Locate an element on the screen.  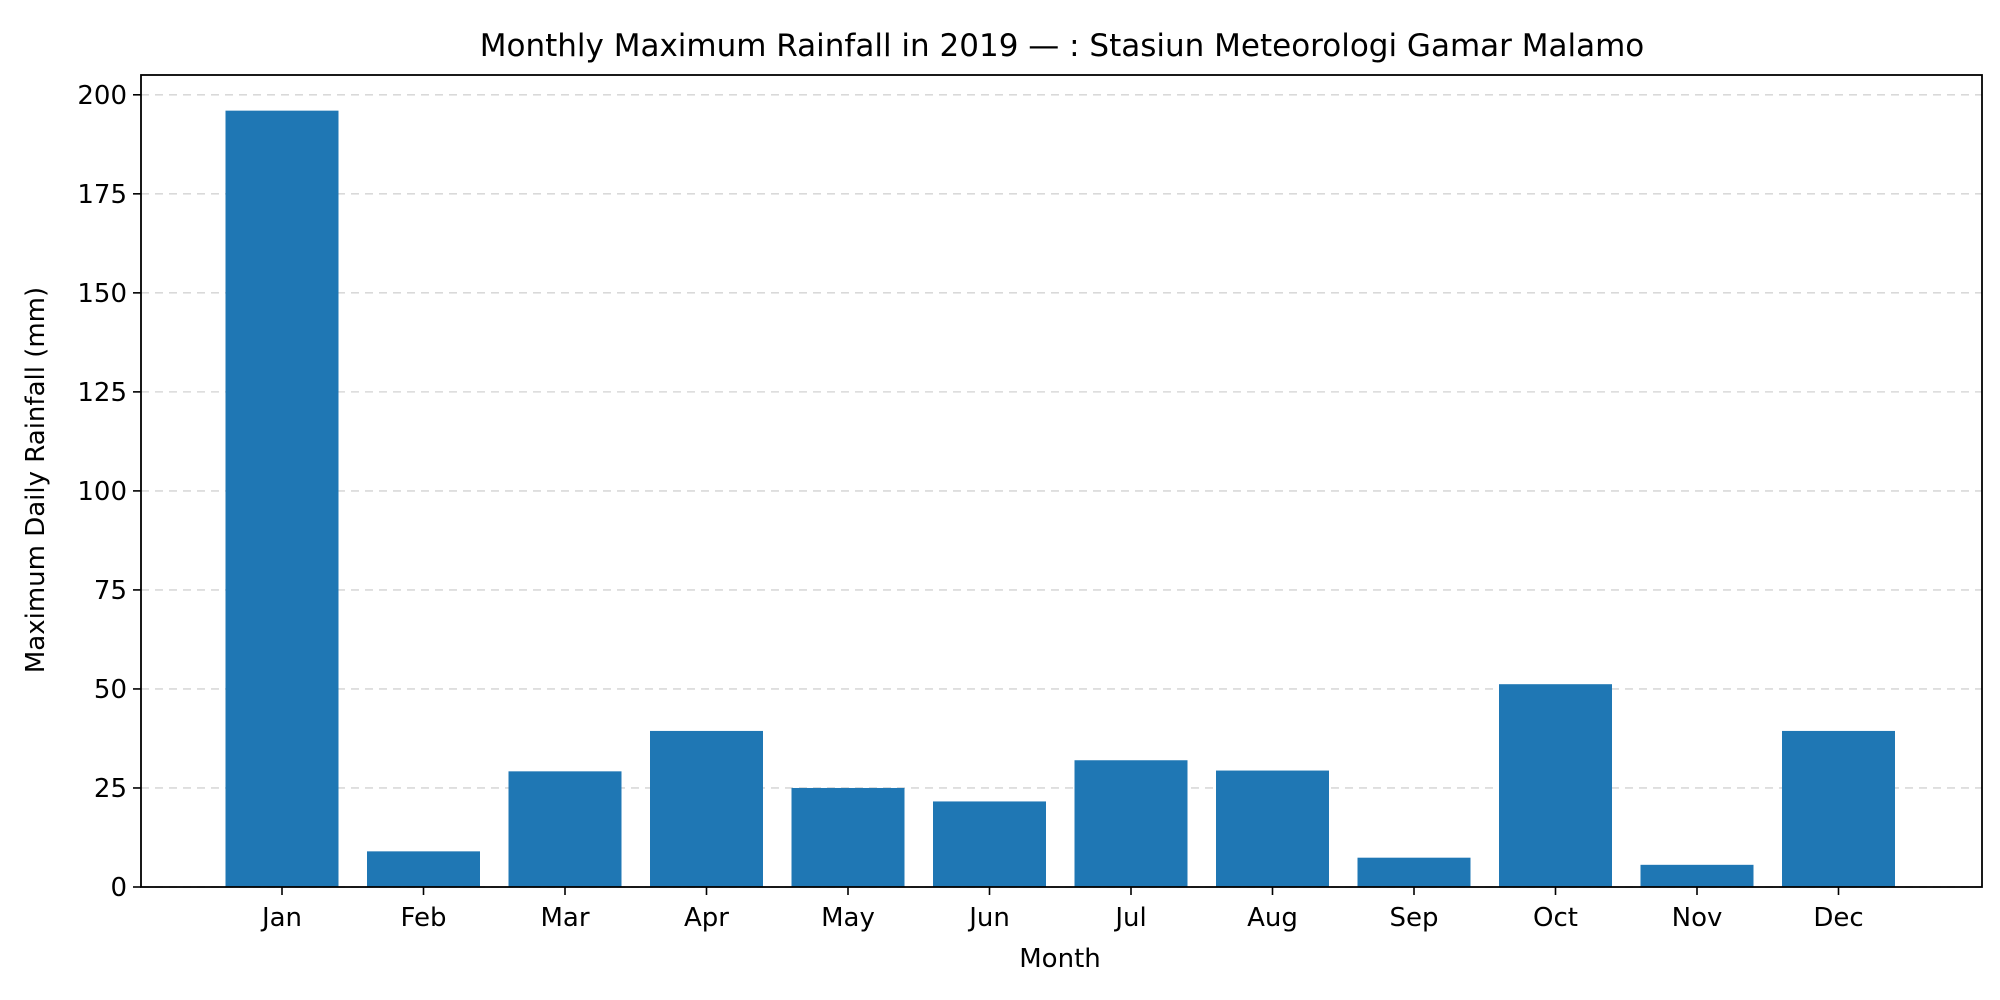
y-tick-label: 100 is located at coordinates (102, 492).